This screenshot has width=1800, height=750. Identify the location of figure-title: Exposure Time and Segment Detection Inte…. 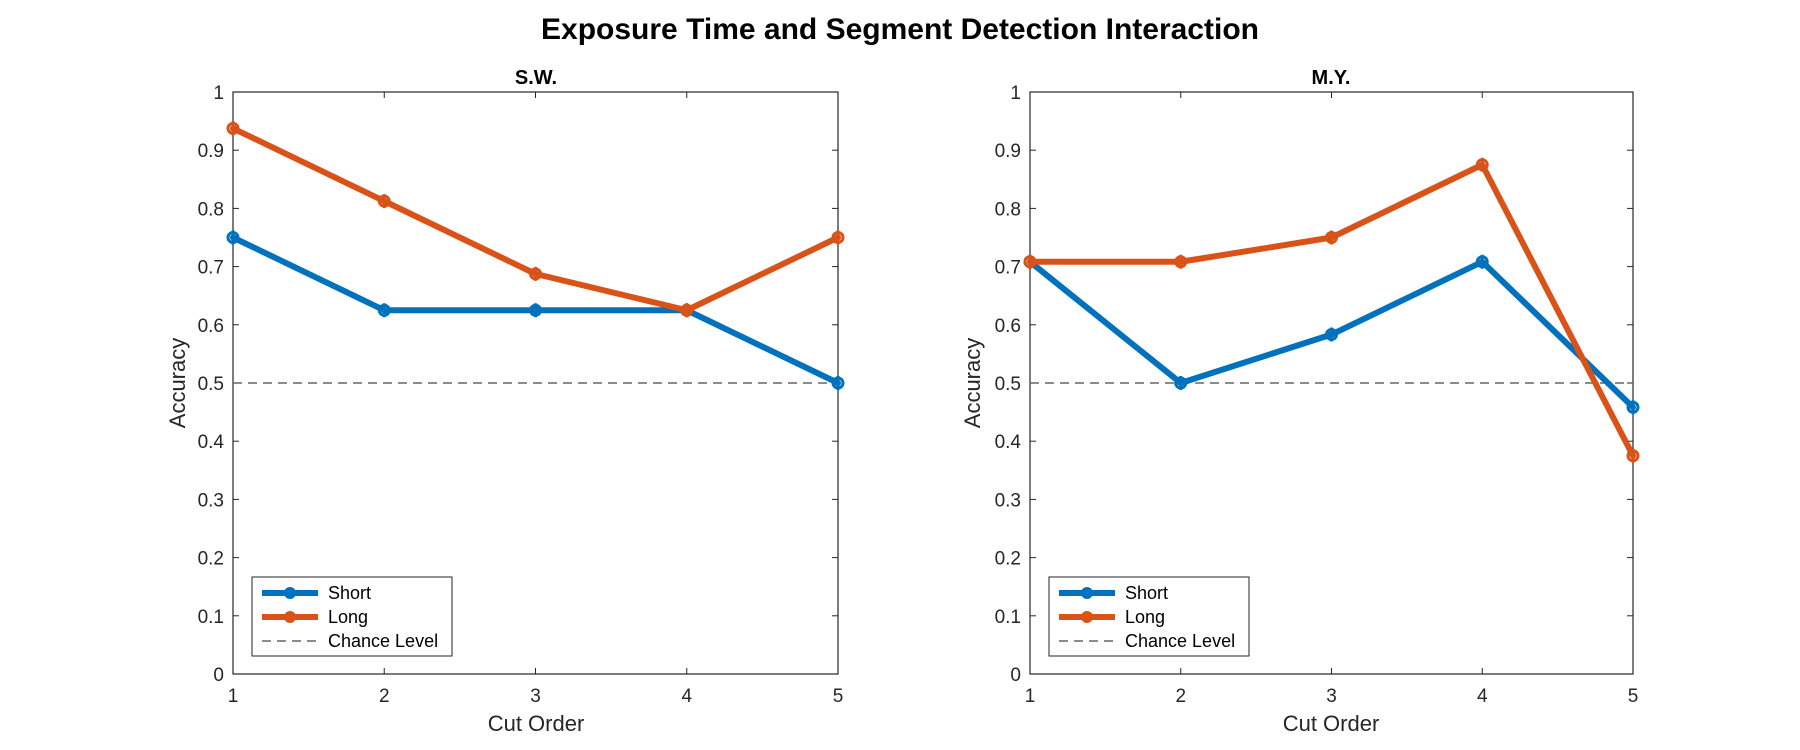
(900, 29).